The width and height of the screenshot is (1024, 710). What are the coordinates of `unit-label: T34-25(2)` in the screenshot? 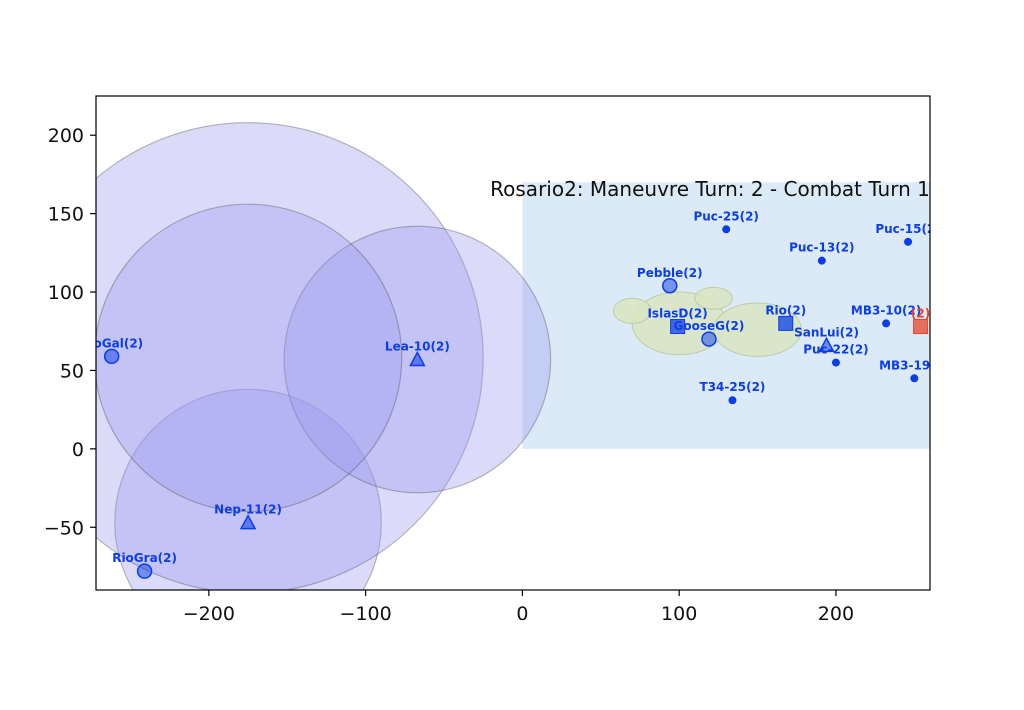 It's located at (733, 387).